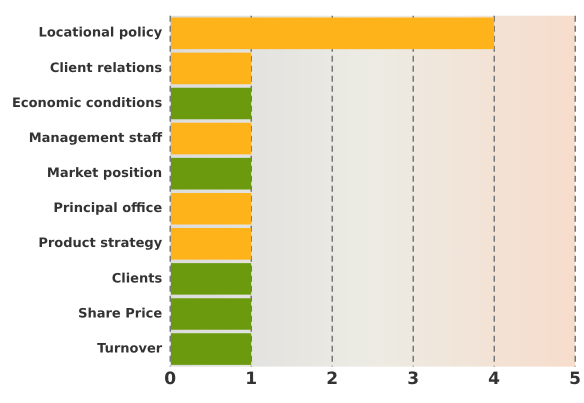 The image size is (584, 403). Describe the element at coordinates (95, 138) in the screenshot. I see `y-tick-label: Management staff` at that location.